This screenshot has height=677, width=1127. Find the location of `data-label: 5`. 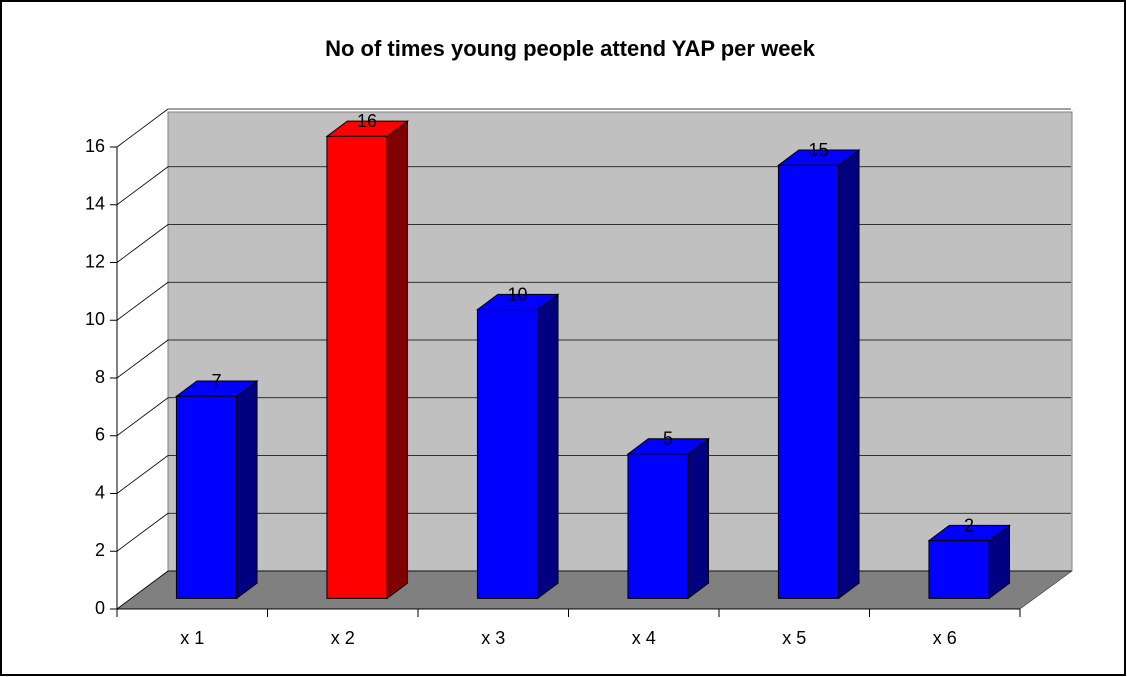

data-label: 5 is located at coordinates (668, 439).